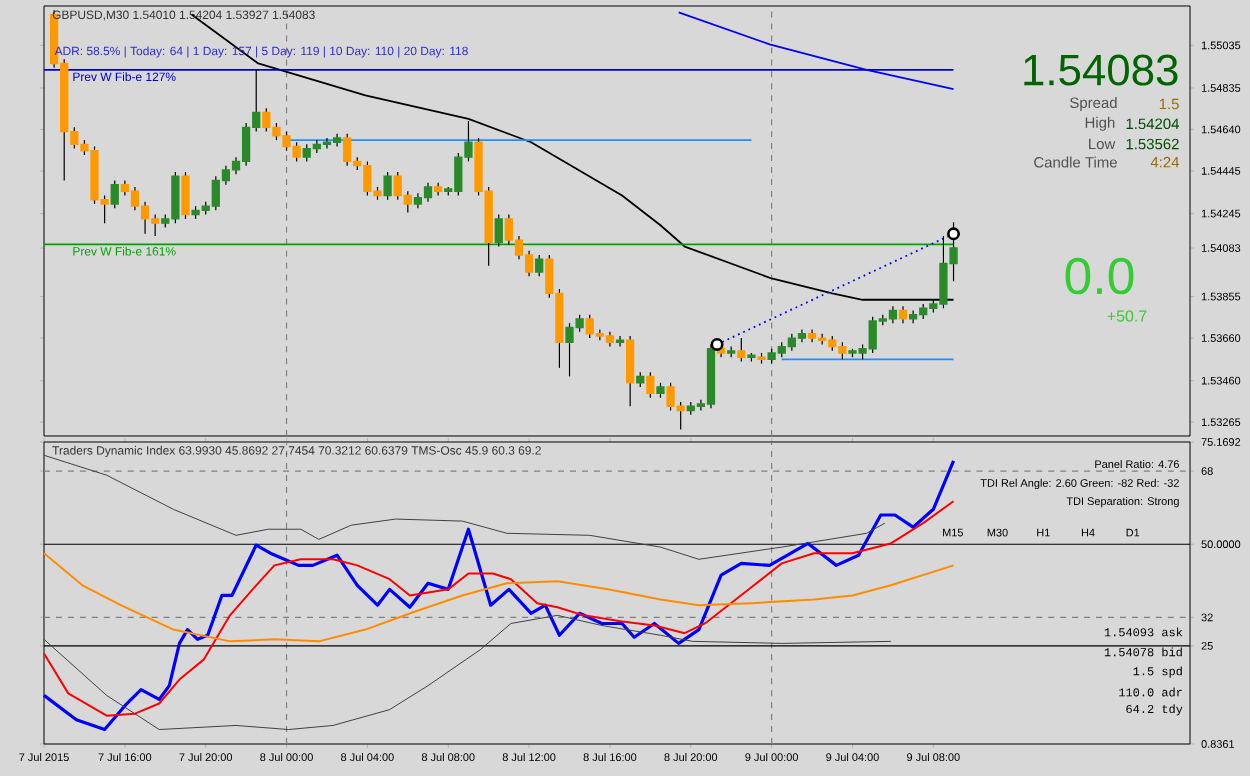  What do you see at coordinates (1099, 276) in the screenshot?
I see `annotation: 0.0` at bounding box center [1099, 276].